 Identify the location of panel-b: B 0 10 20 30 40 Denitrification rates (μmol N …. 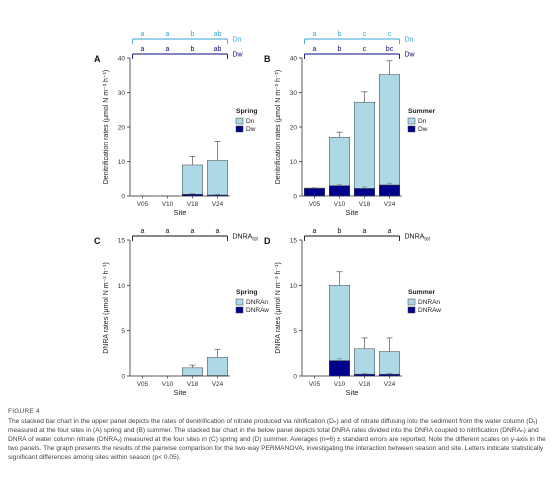
(350, 124).